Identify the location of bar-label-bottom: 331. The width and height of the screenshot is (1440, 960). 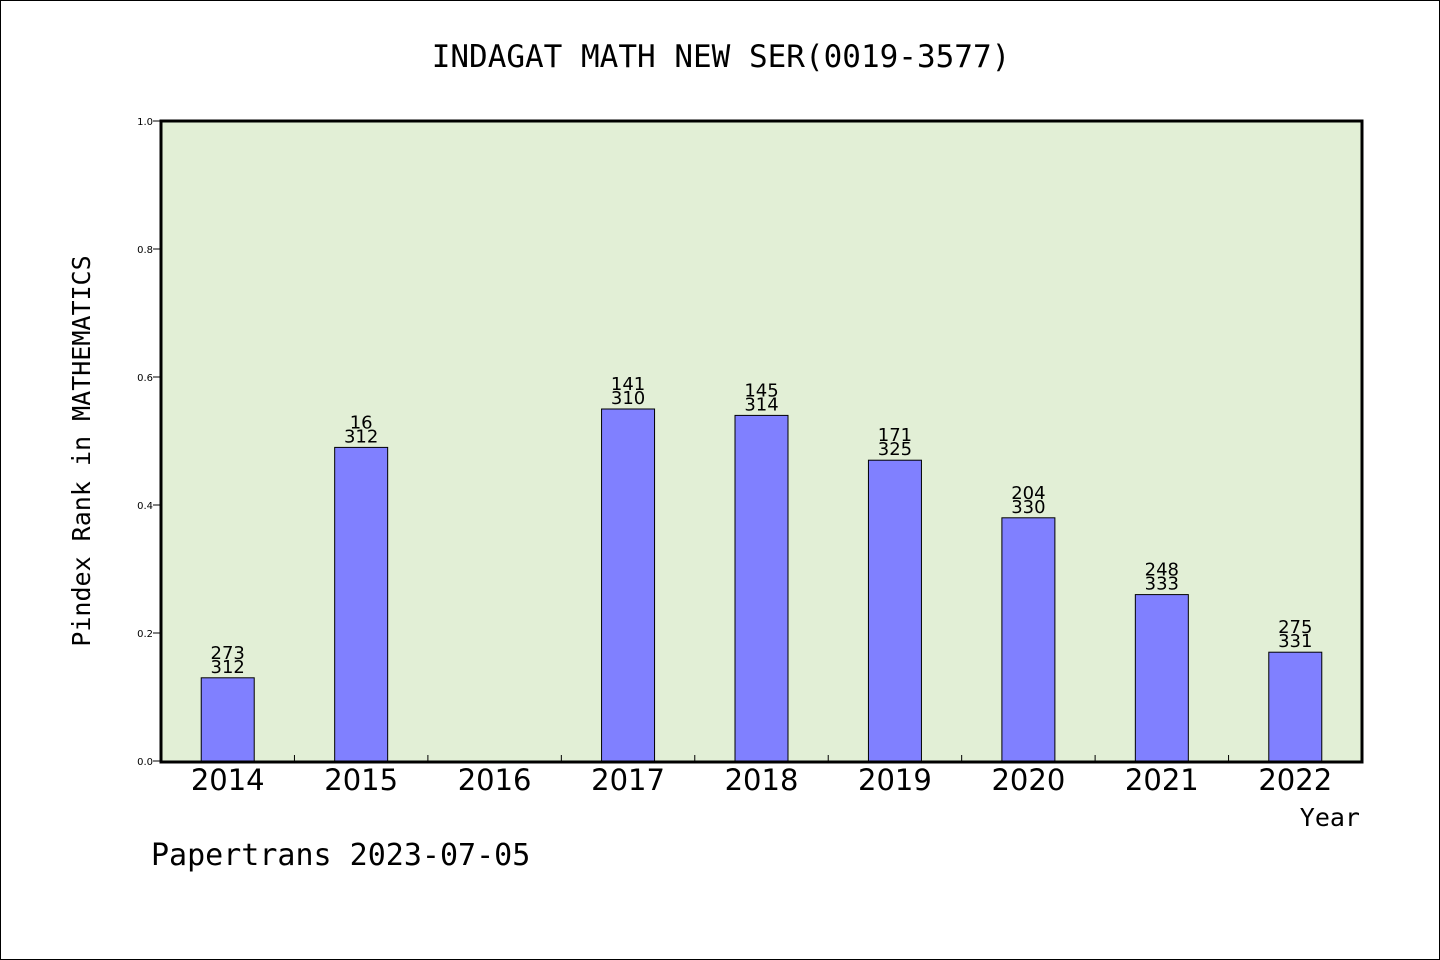
(1295, 641).